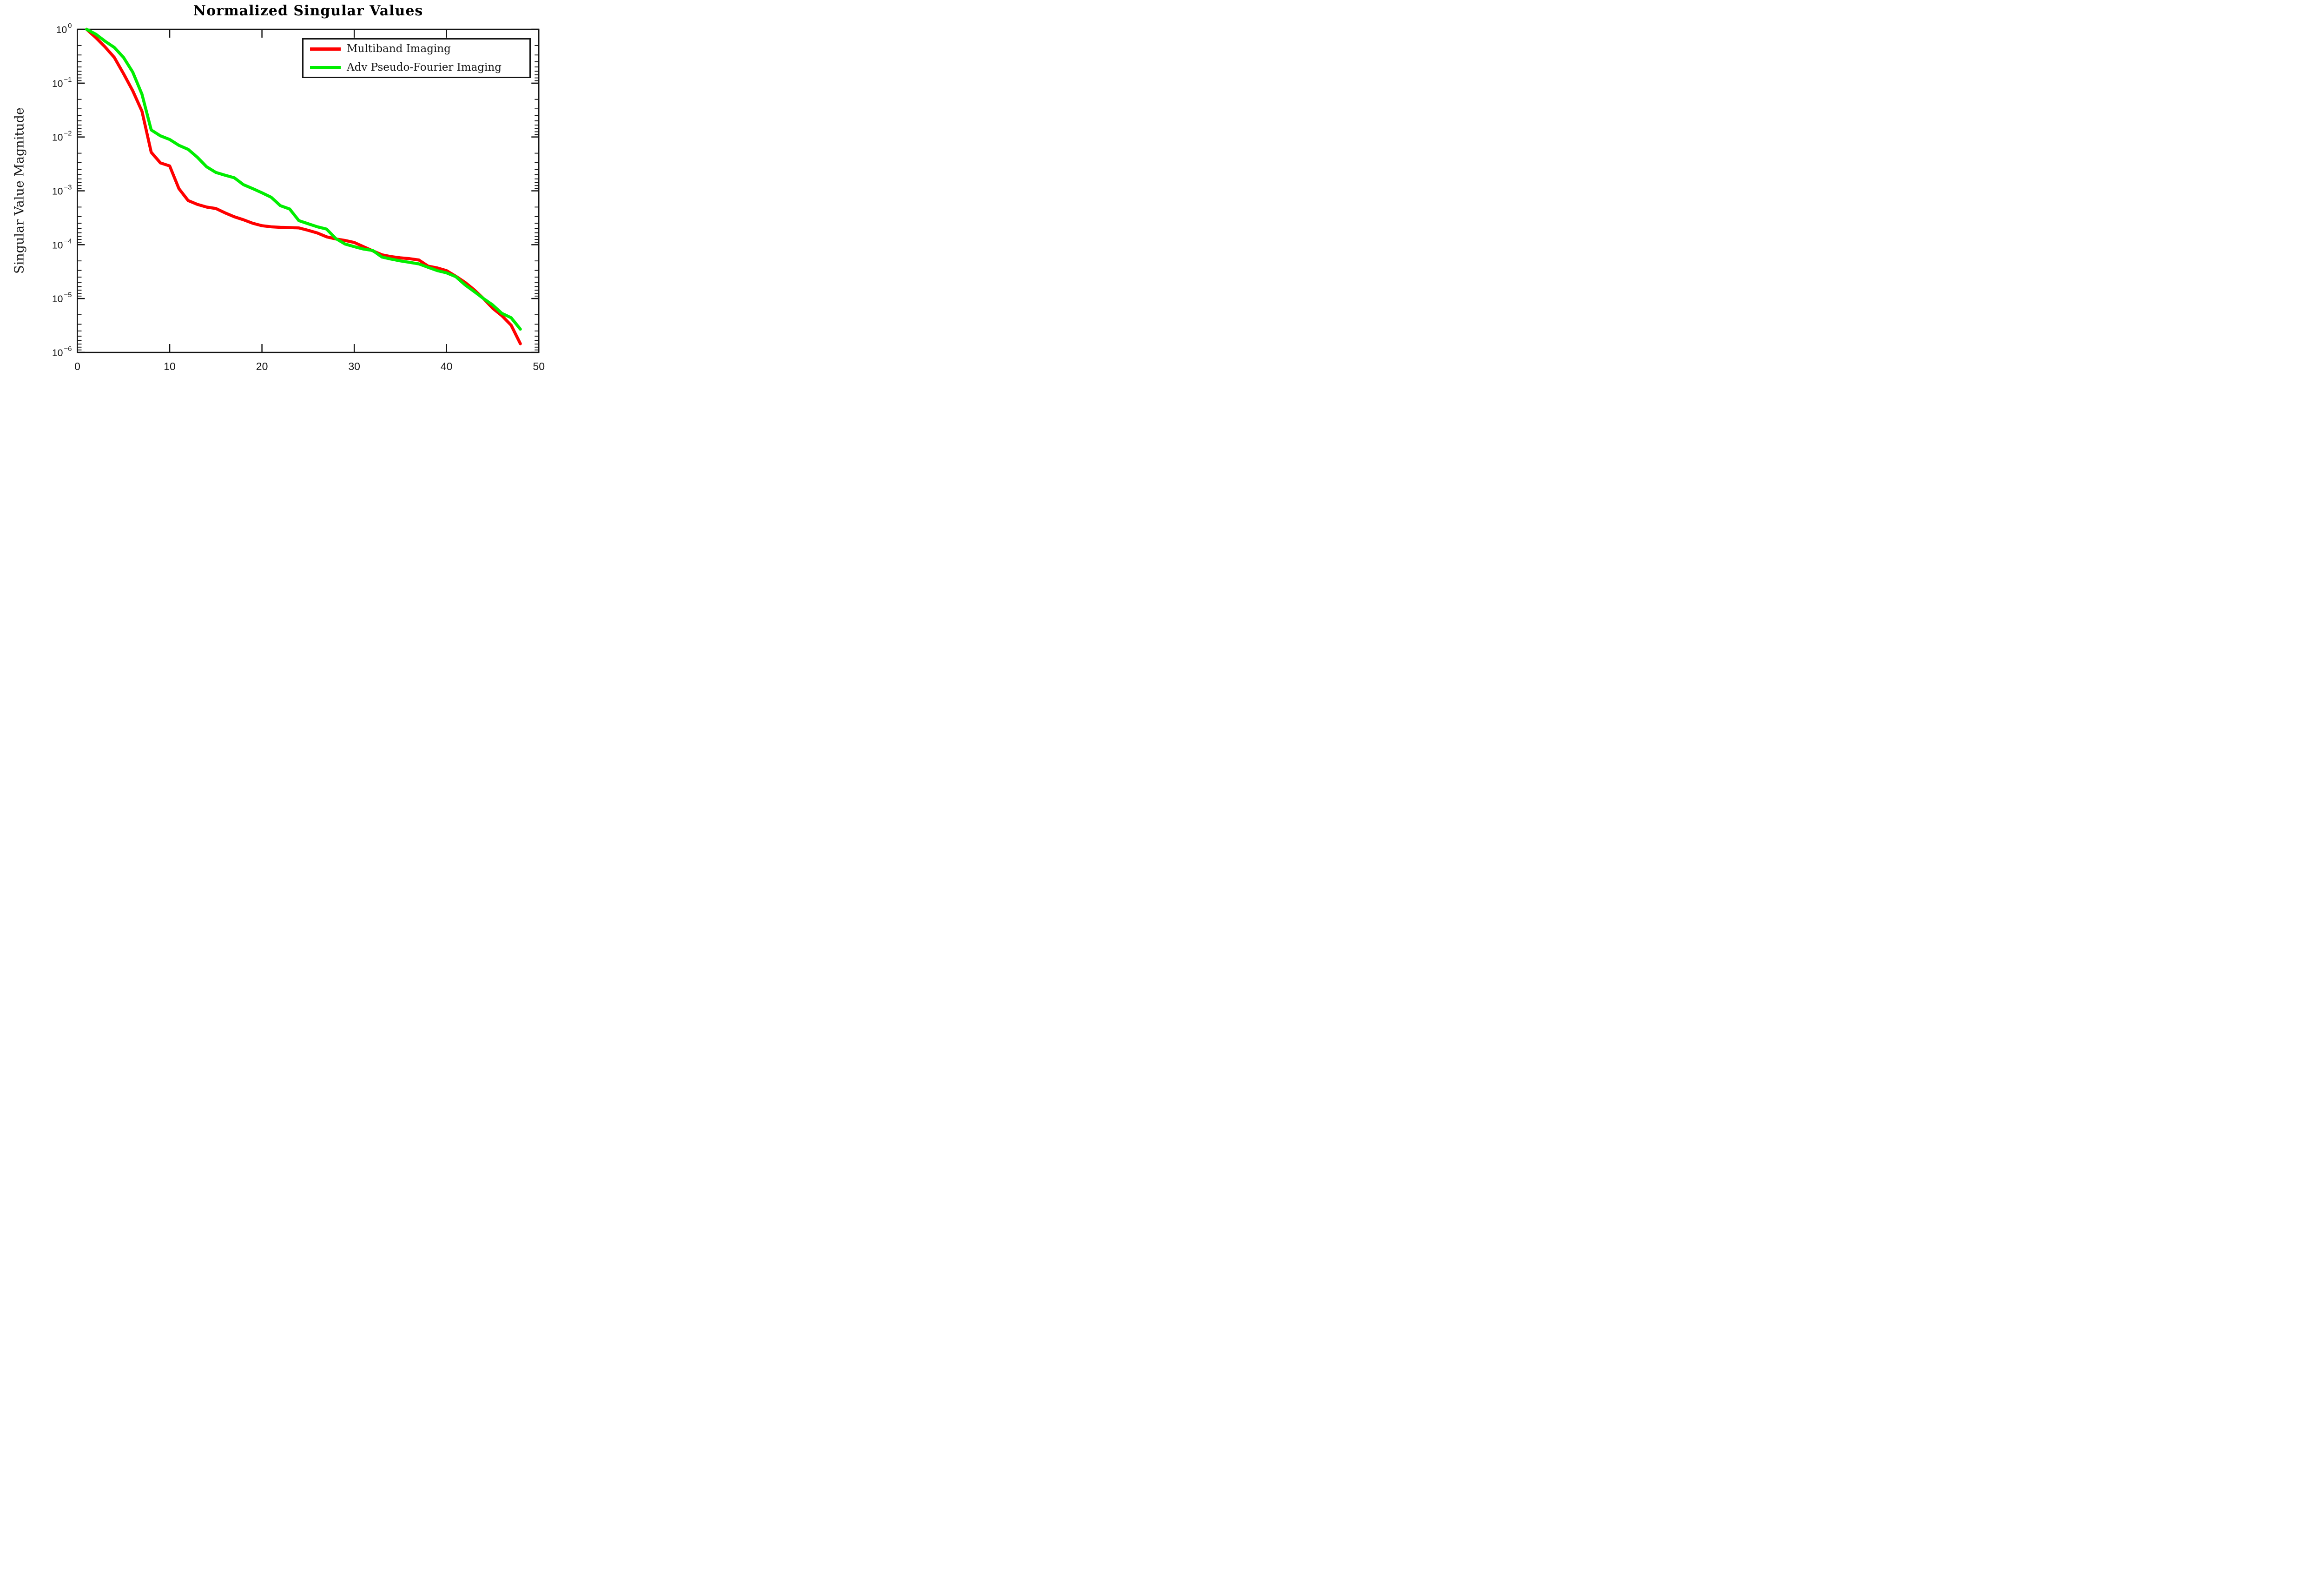 This screenshot has height=1583, width=2324. I want to click on series-line-adv-pseudo-fourier-imaging, so click(303, 179).